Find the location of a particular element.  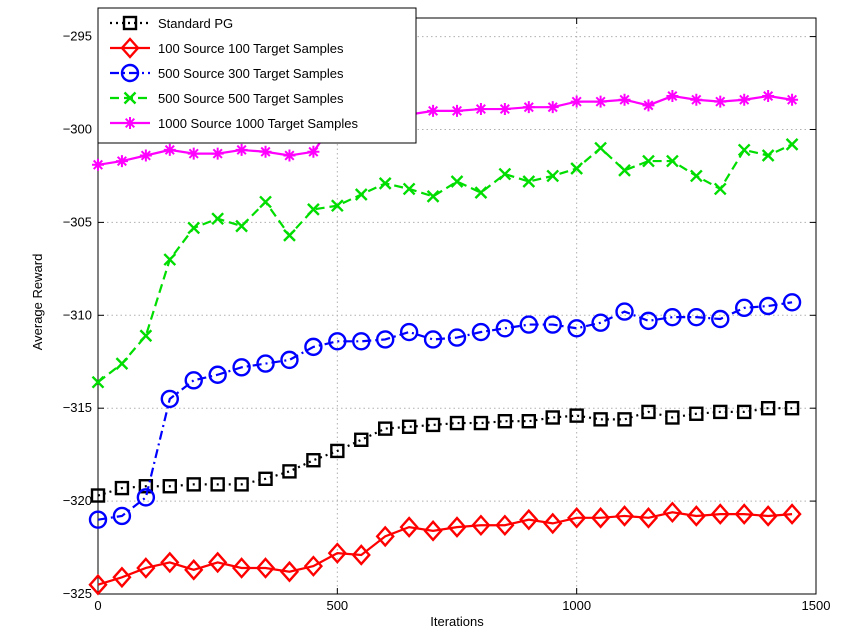

y-tick-label: −320 is located at coordinates (77, 500).